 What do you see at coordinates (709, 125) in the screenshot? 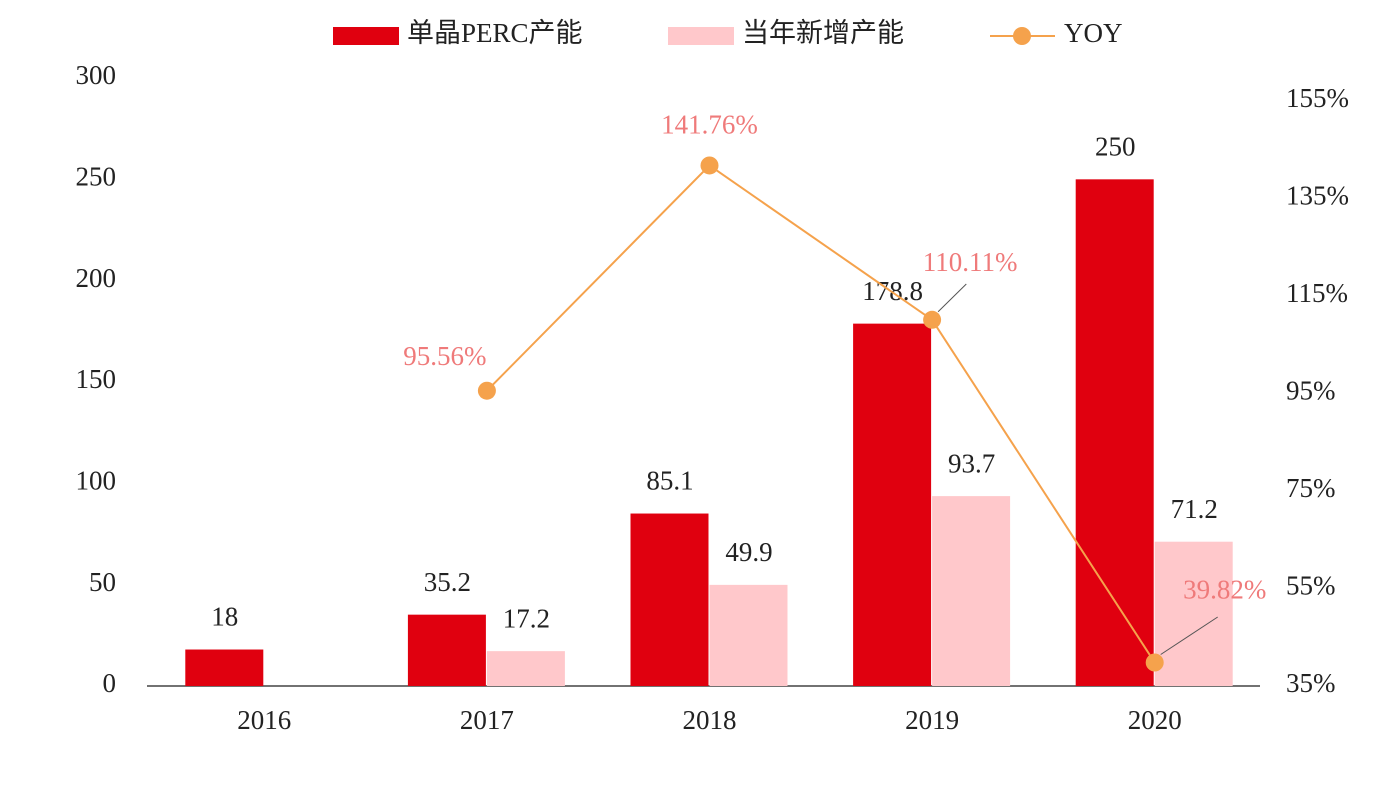
I see `yoy-value-label: 141.76%` at bounding box center [709, 125].